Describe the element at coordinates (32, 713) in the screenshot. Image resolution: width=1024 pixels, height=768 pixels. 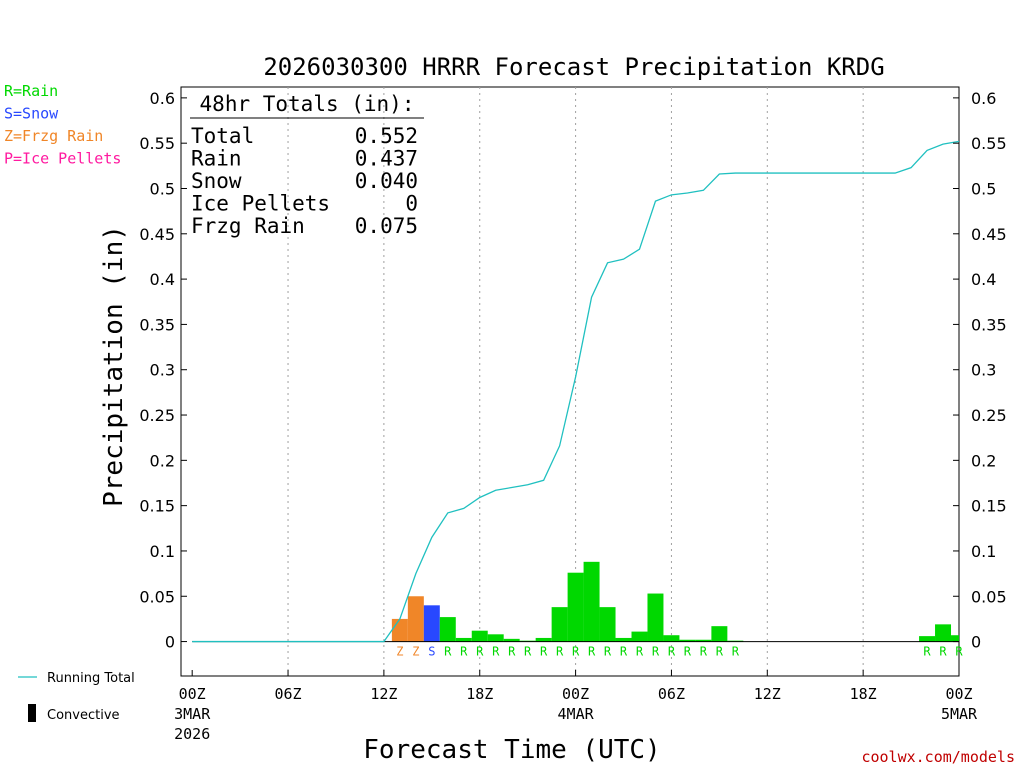
I see `convective-legend-swatch` at that location.